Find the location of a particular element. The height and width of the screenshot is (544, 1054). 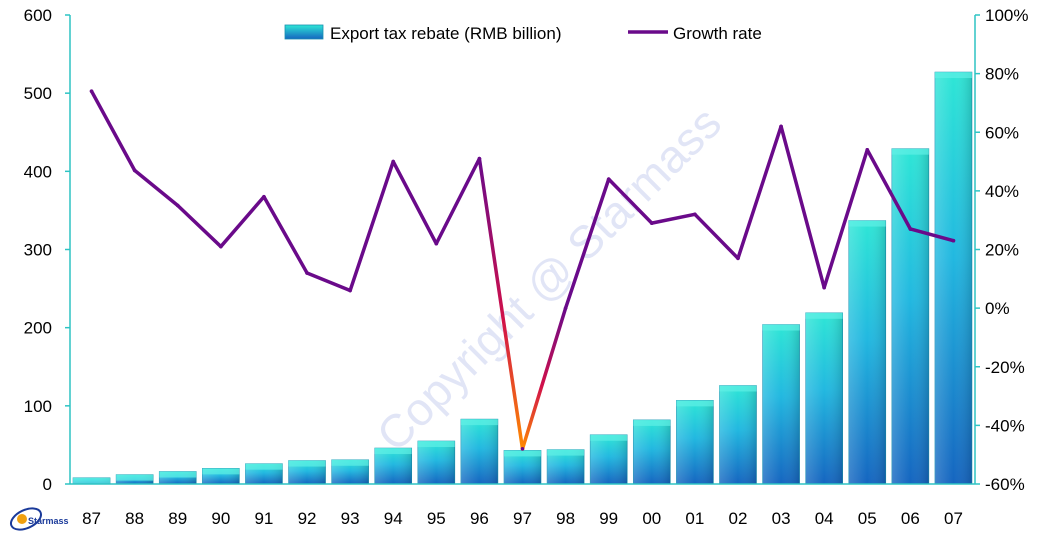

x-tick-label: 04 is located at coordinates (824, 518).